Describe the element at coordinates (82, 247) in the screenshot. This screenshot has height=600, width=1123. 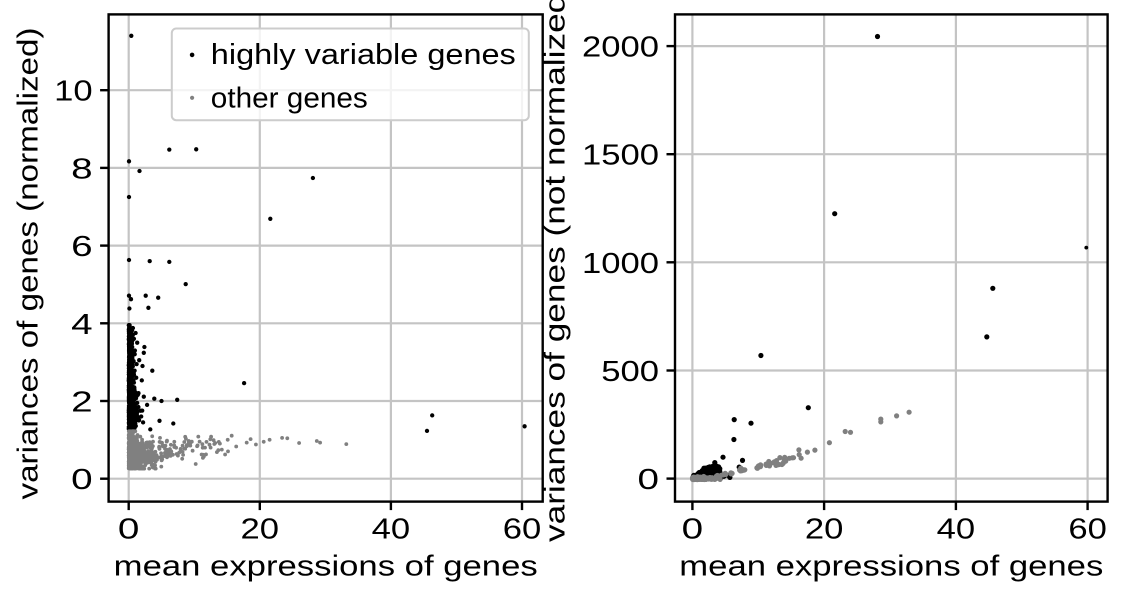
I see `svg-text: 6` at that location.